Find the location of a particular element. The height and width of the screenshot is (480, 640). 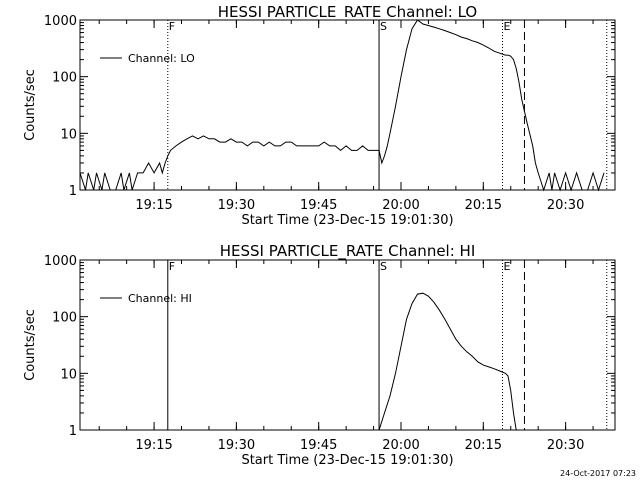

legend: Channel: LO is located at coordinates (147, 58).